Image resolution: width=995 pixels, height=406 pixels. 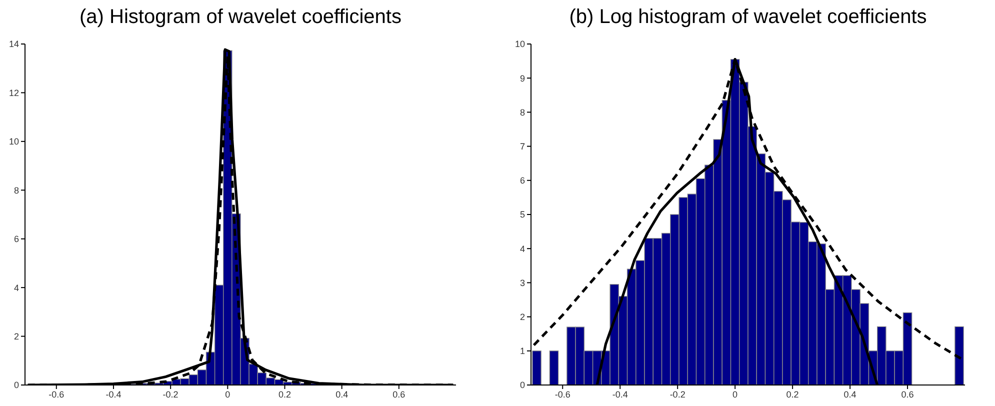 I want to click on y-tick-label: 3, so click(x=522, y=283).